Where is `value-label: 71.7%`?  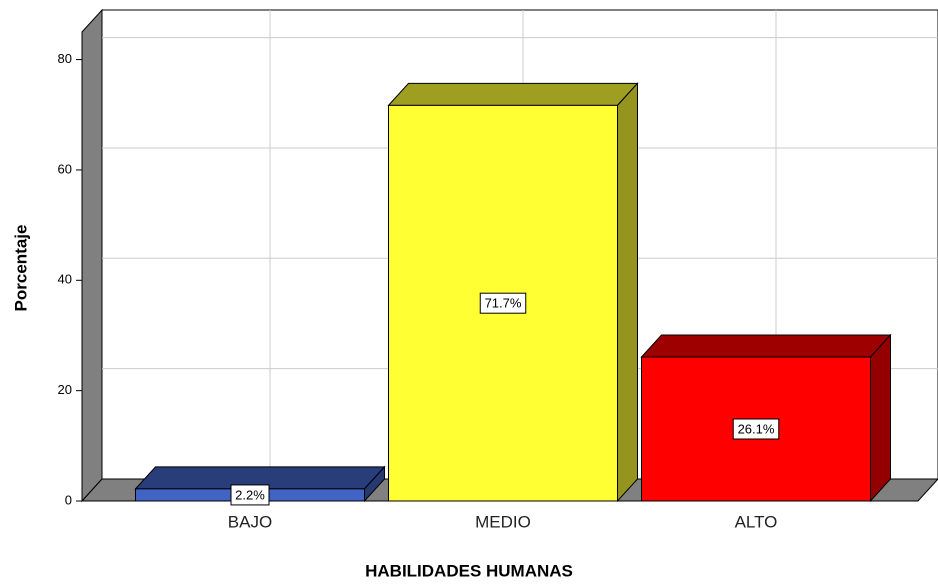 value-label: 71.7% is located at coordinates (503, 303).